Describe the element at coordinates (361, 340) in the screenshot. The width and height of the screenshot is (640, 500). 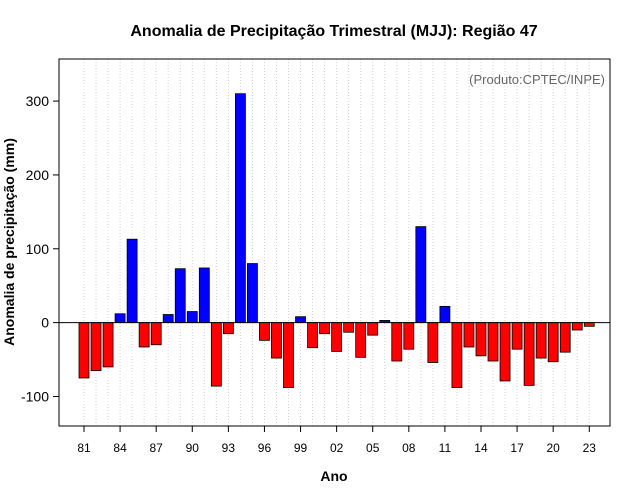
I see `bar-2004` at that location.